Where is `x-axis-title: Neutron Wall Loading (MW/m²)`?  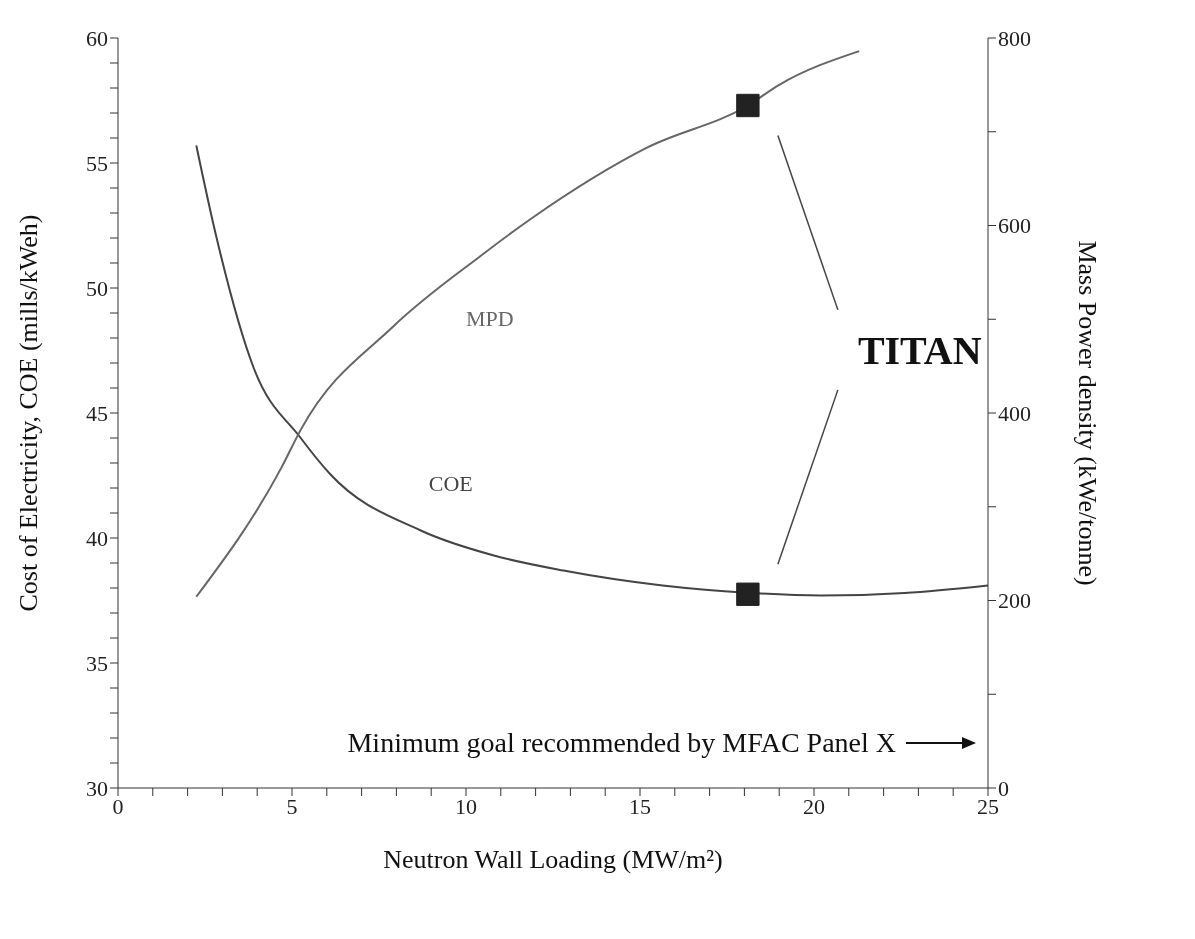
x-axis-title: Neutron Wall Loading (MW/m²) is located at coordinates (553, 859).